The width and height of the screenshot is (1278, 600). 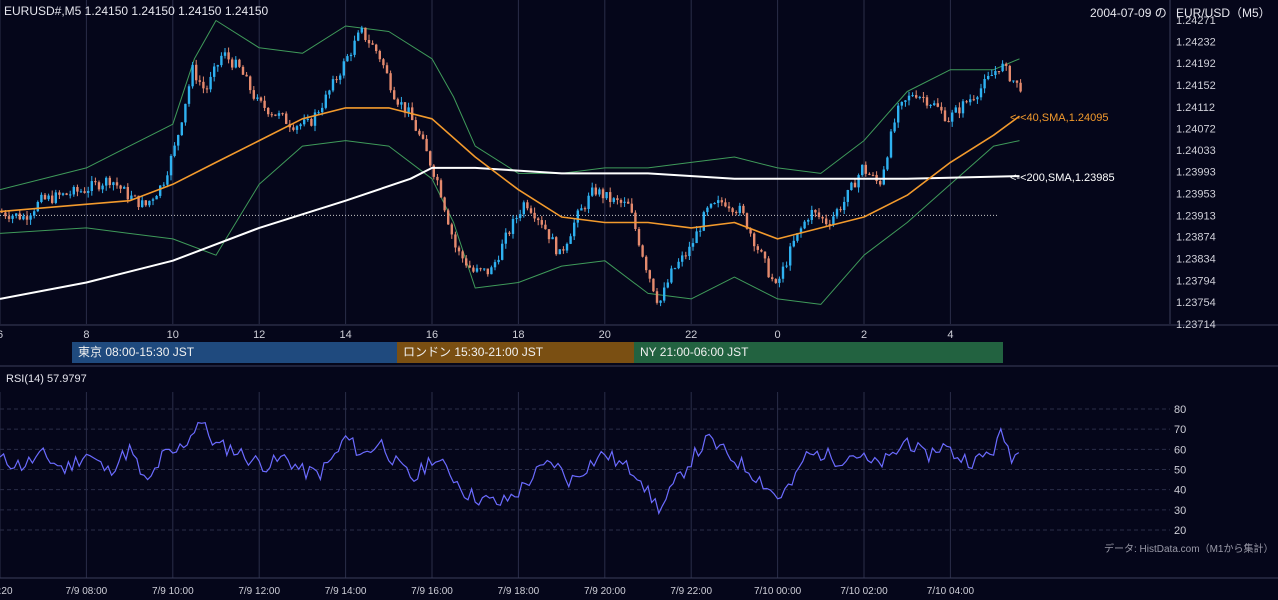 What do you see at coordinates (691, 335) in the screenshot?
I see `time-axis-tick: 22` at bounding box center [691, 335].